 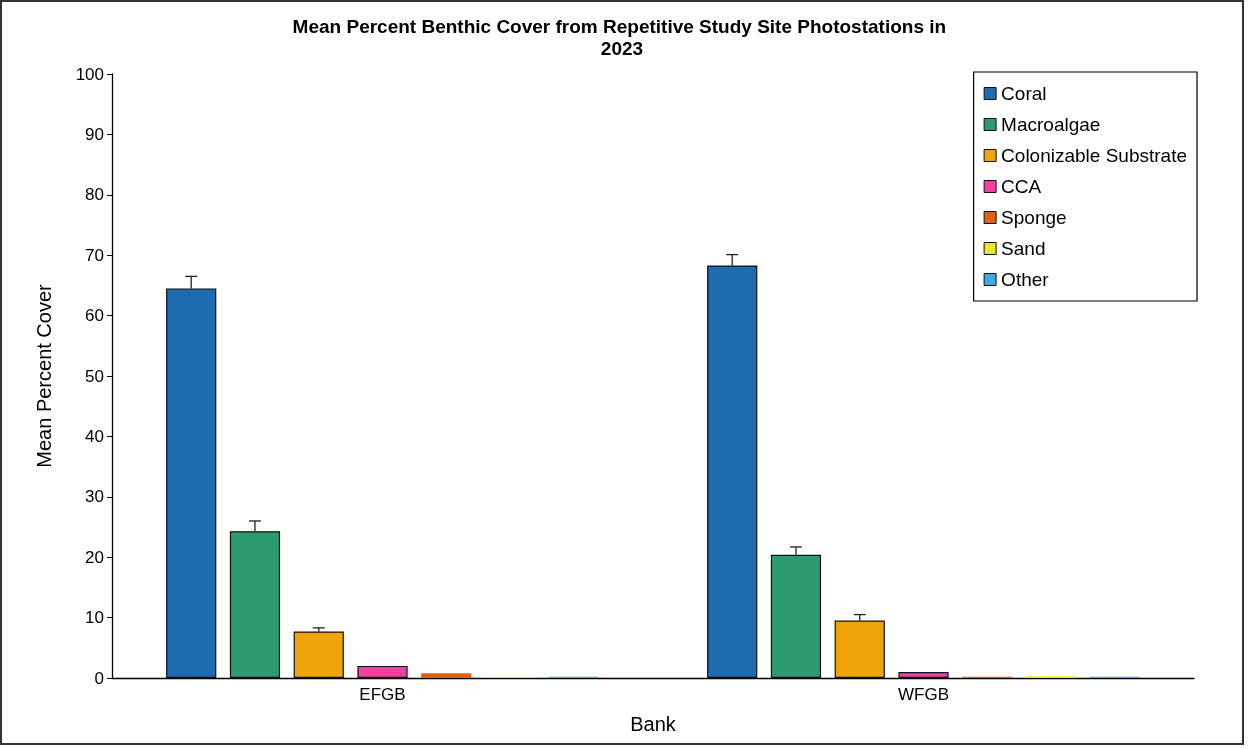 I want to click on legend-label: Other, so click(x=1025, y=279).